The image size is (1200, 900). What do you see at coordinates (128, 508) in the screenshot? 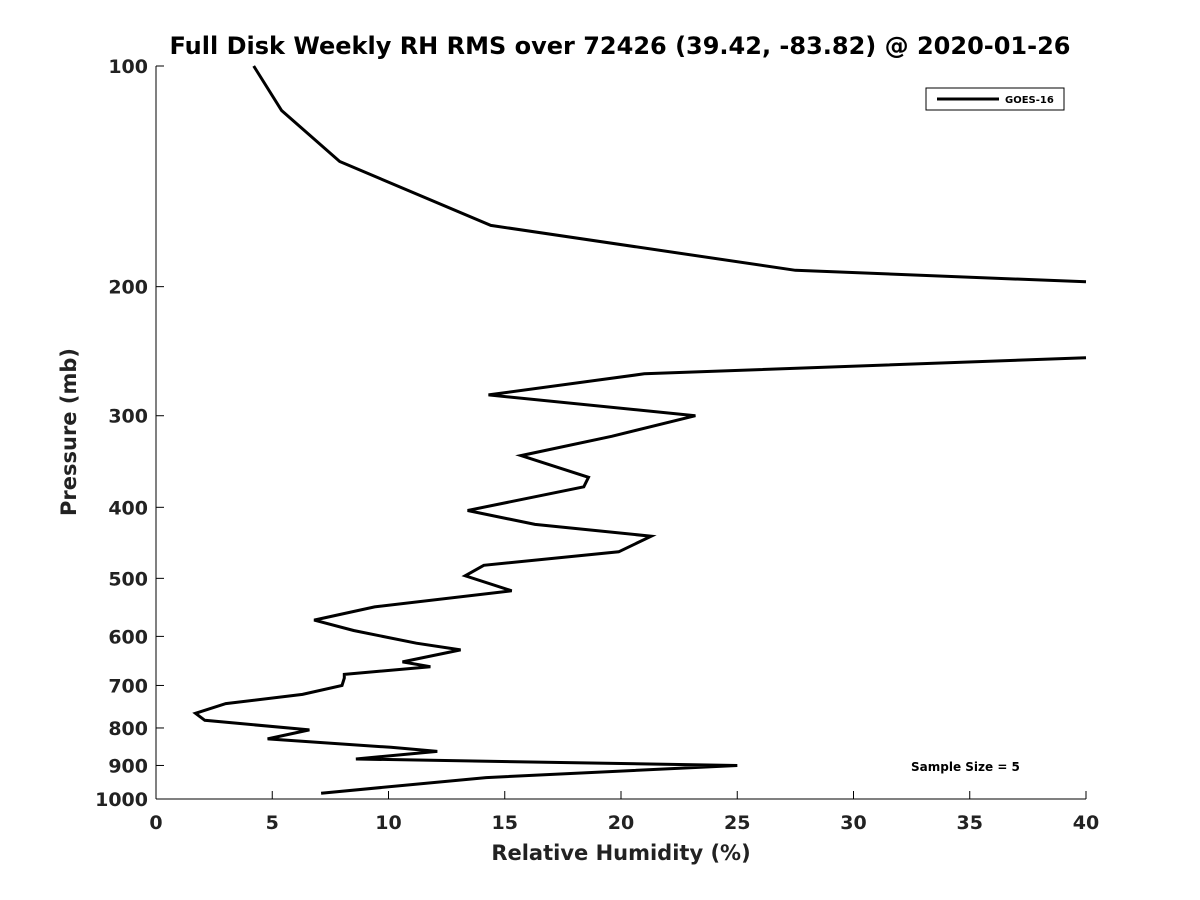
I see `y-tick-label: 400` at bounding box center [128, 508].